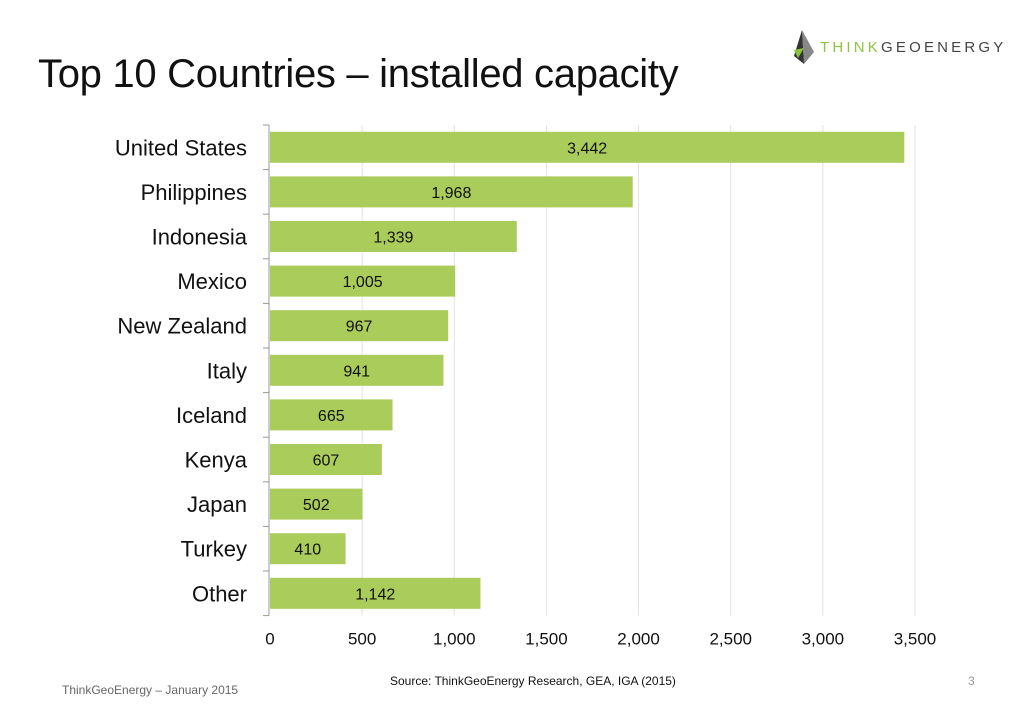 This screenshot has height=717, width=1024. What do you see at coordinates (217, 504) in the screenshot?
I see `category-label: Japan` at bounding box center [217, 504].